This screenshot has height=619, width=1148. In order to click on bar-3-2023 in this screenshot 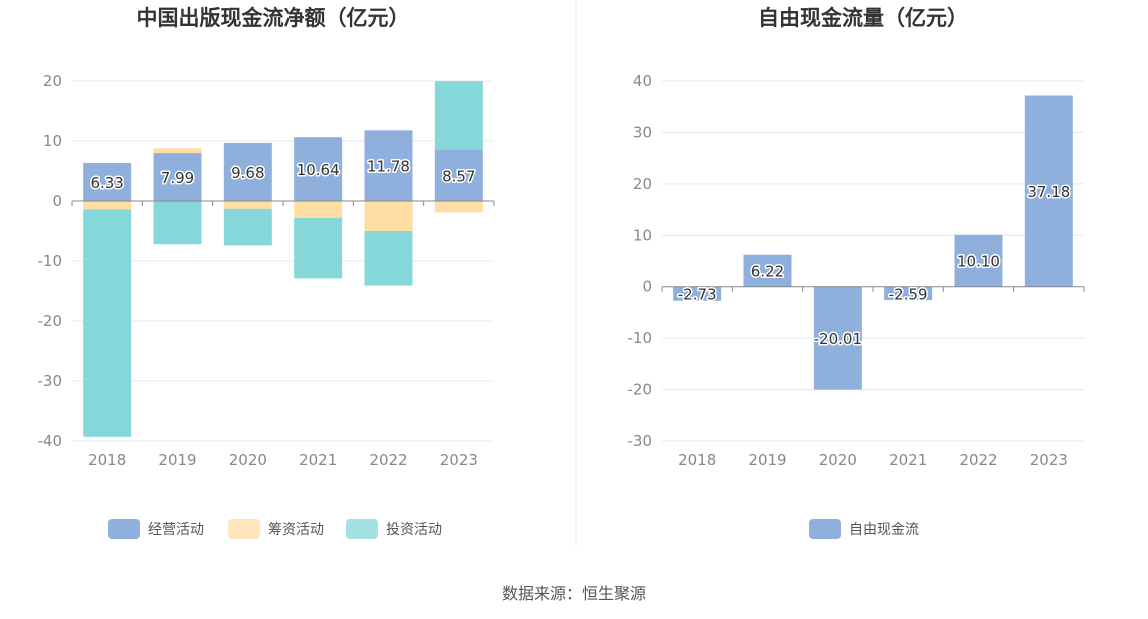, I will do `click(458, 115)`.